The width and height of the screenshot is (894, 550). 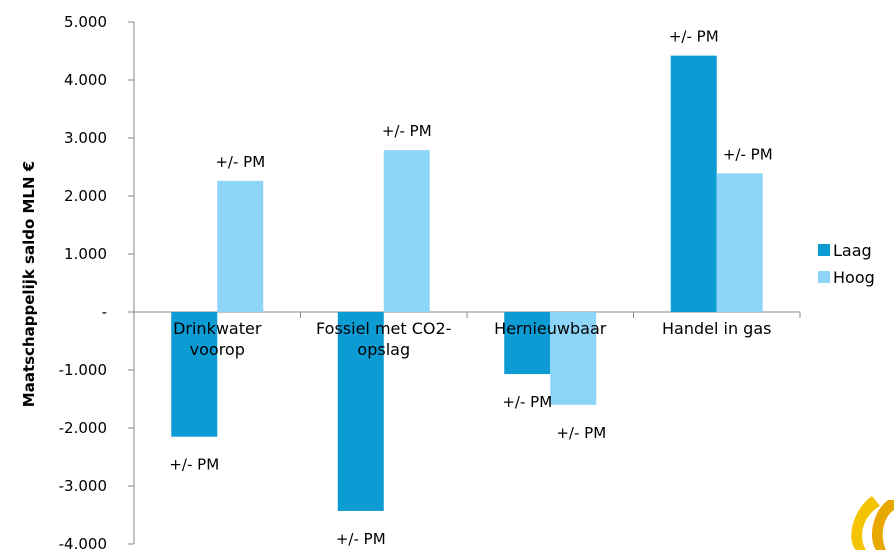 What do you see at coordinates (846, 264) in the screenshot?
I see `legend: Laag Hoog` at bounding box center [846, 264].